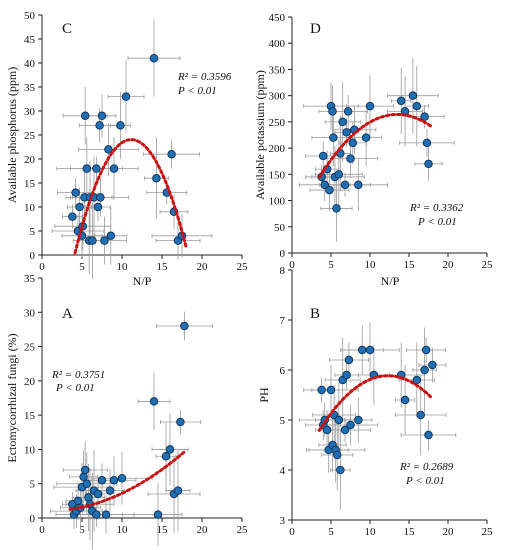  I want to click on y-tick-label: 100, so click(277, 202).